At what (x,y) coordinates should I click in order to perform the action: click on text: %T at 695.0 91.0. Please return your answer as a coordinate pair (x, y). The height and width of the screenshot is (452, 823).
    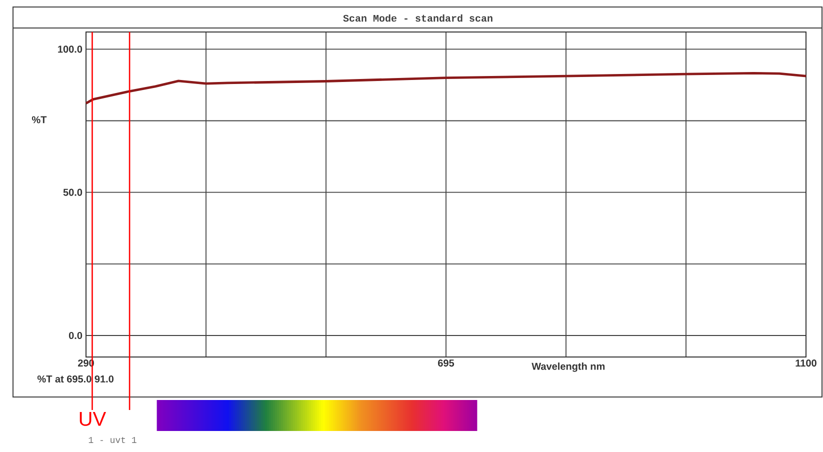
    Looking at the image, I should click on (75, 379).